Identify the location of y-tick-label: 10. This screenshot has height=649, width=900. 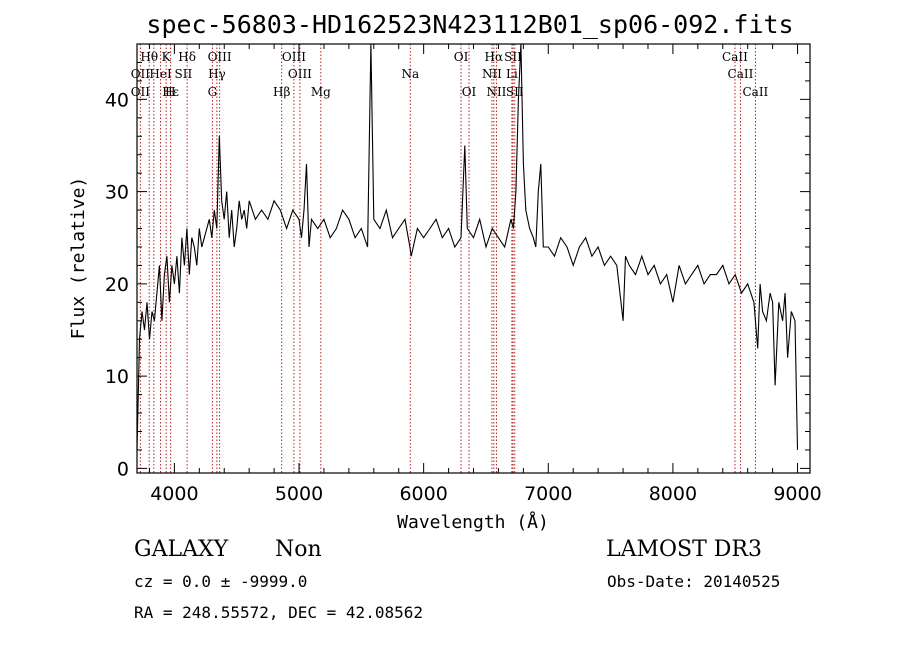
(117, 377).